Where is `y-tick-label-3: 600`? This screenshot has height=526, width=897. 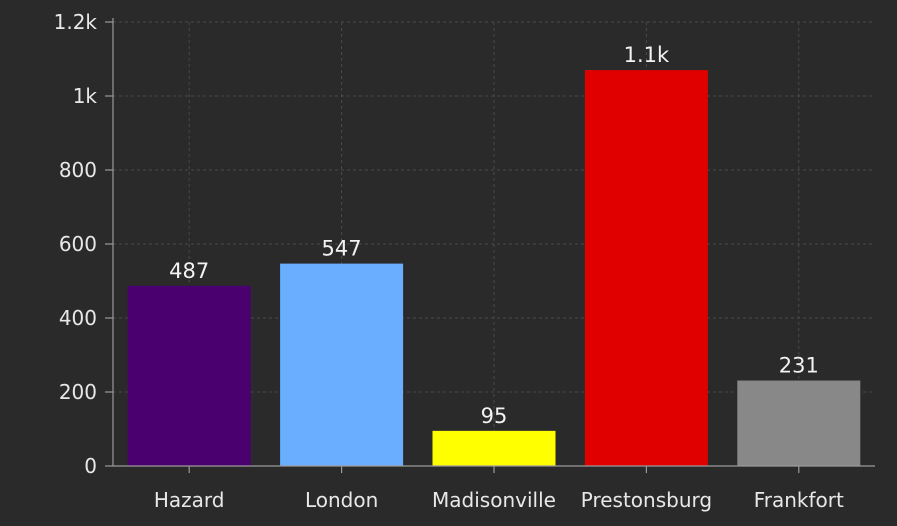
y-tick-label-3: 600 is located at coordinates (78, 244).